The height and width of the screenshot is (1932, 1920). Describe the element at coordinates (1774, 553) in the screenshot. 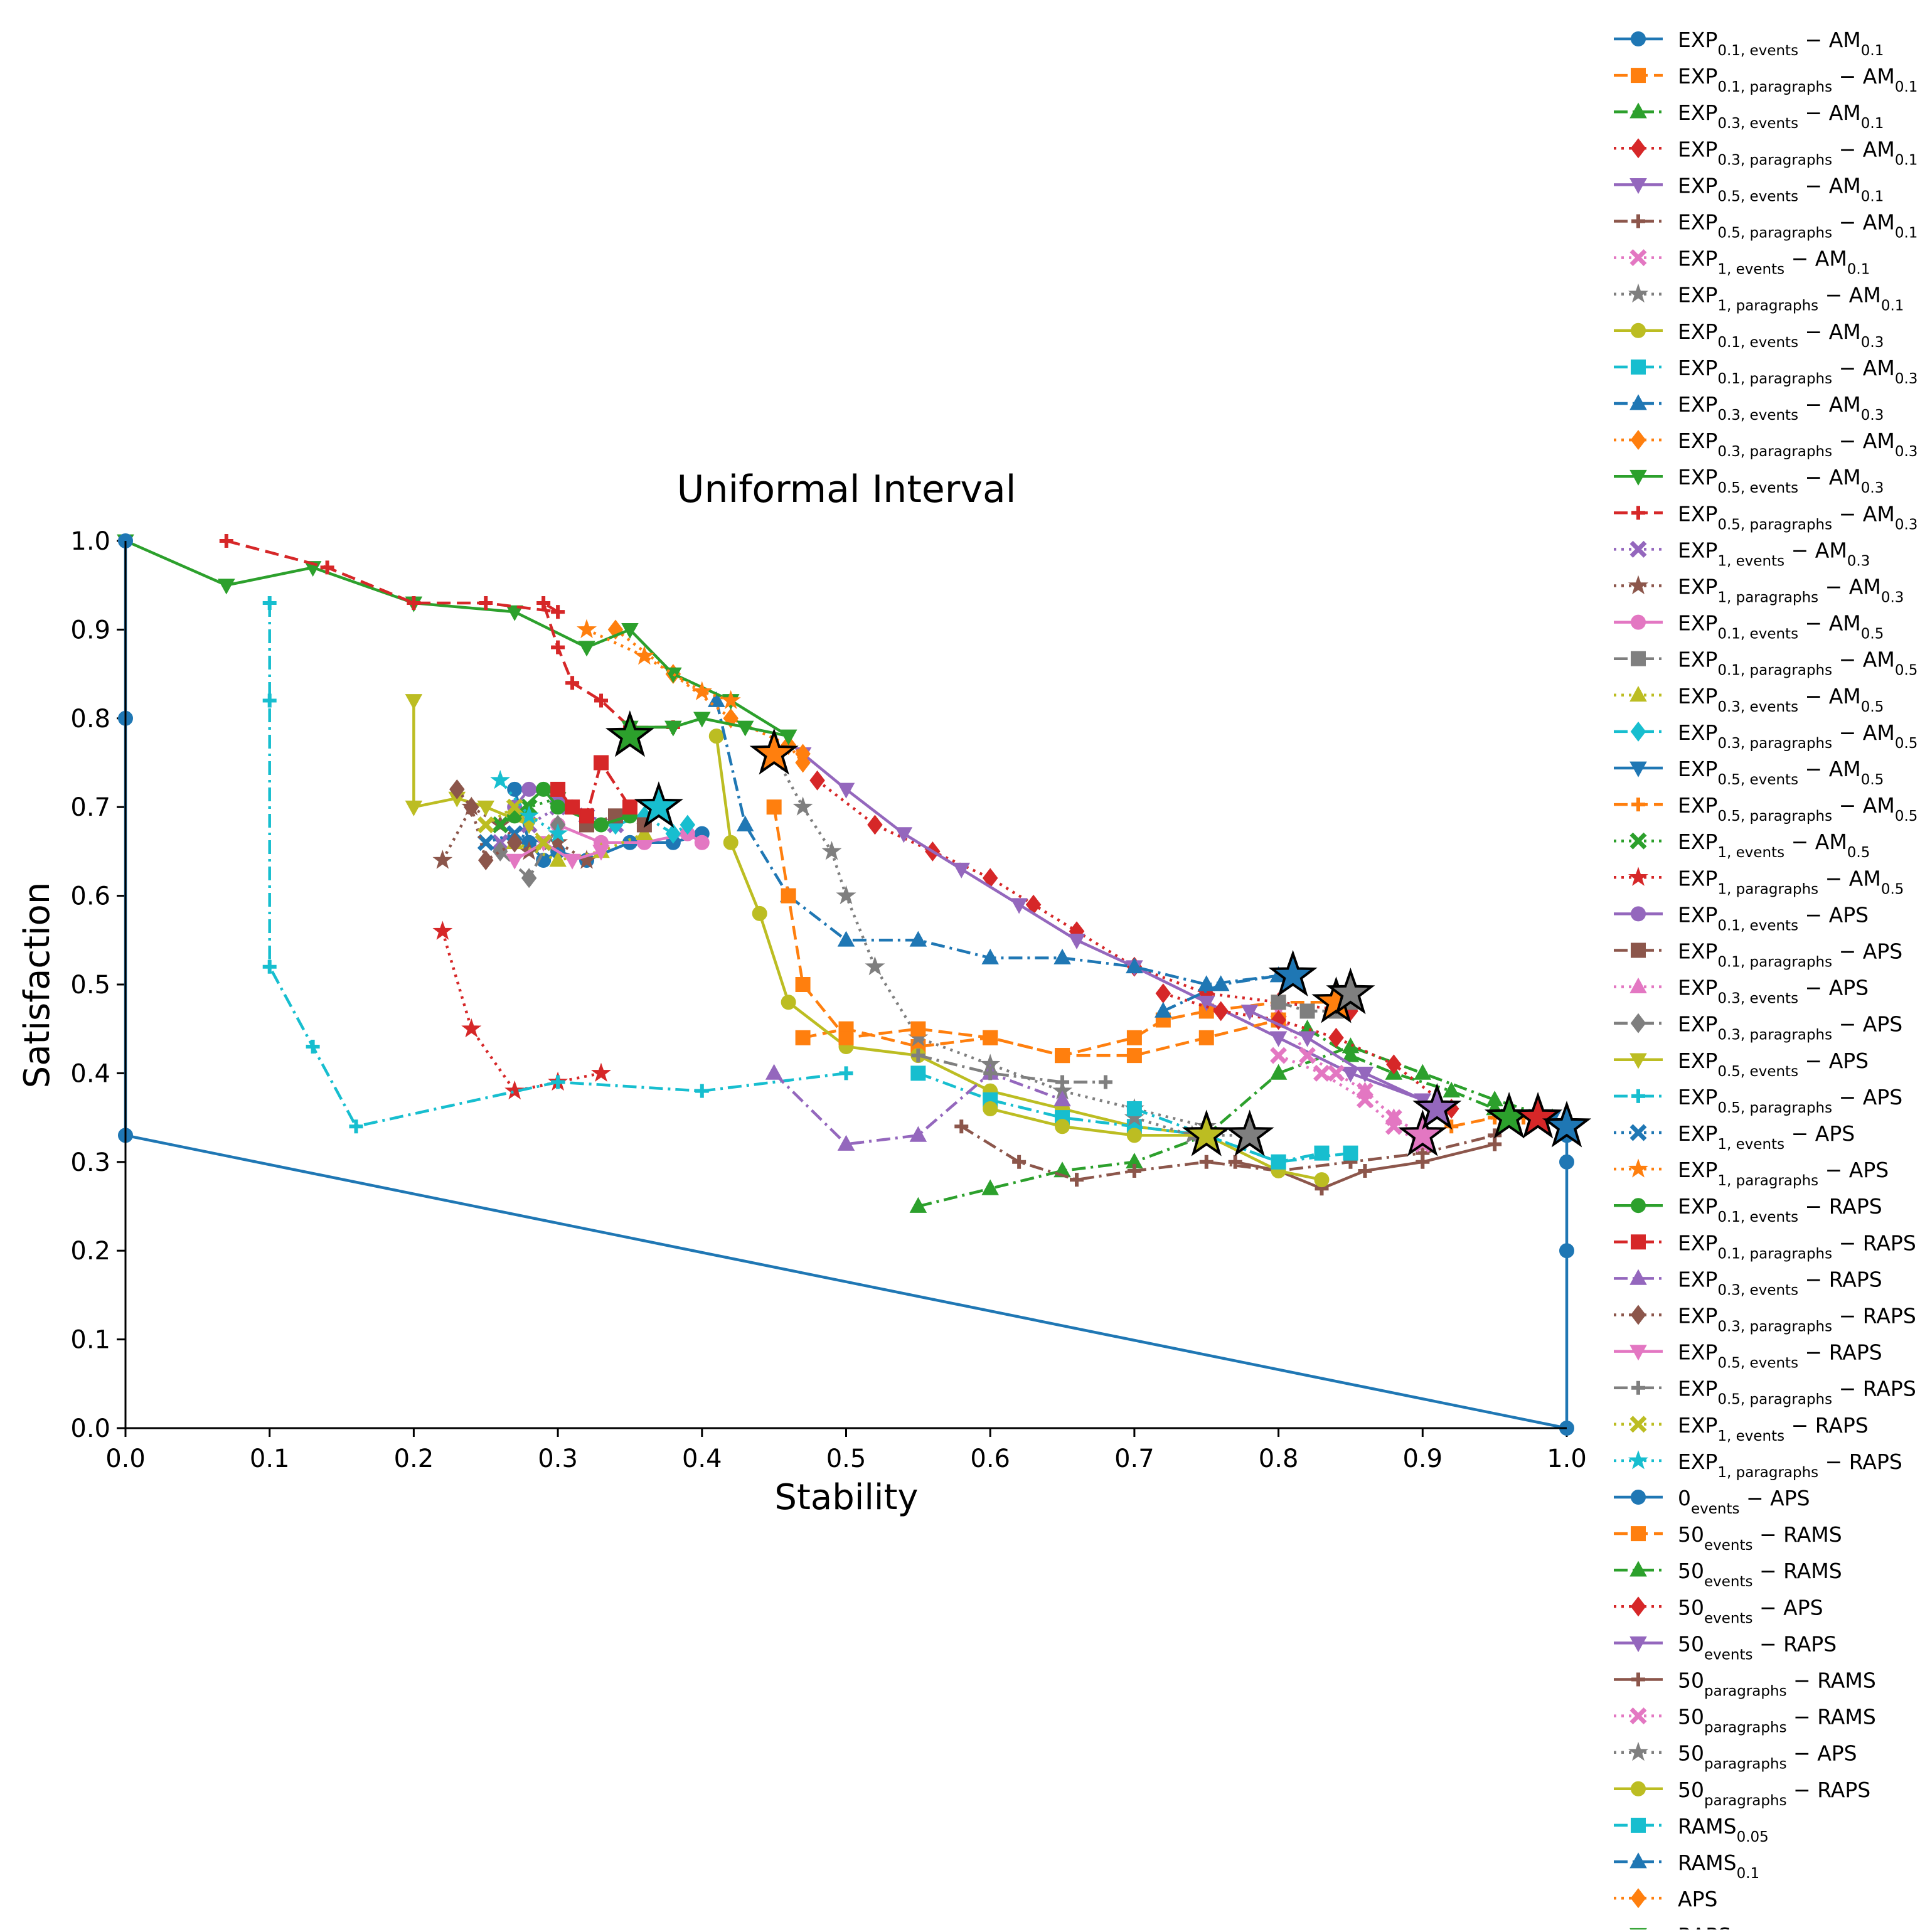

I see `legend-label: EXP1, events − AM0.3` at that location.